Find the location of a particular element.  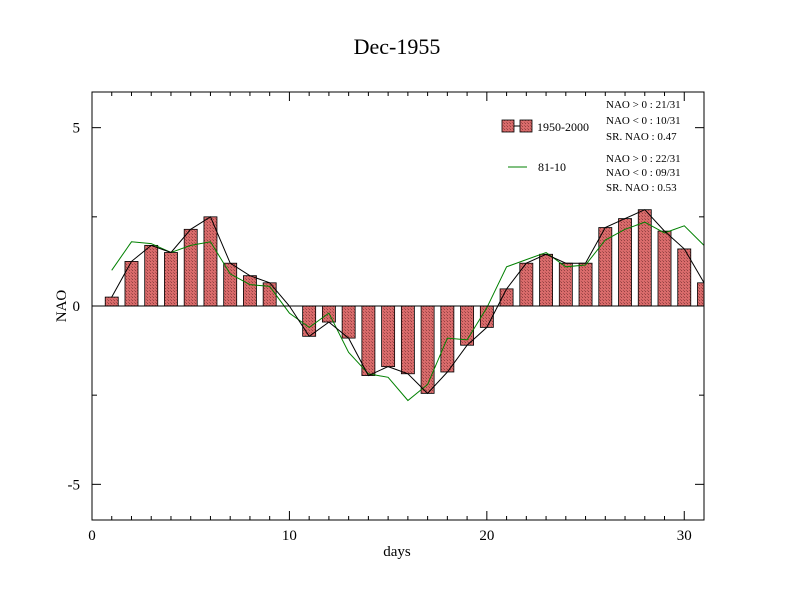

stat-sr-nao-81-10: SR. NAO : 0.53 is located at coordinates (641, 188).